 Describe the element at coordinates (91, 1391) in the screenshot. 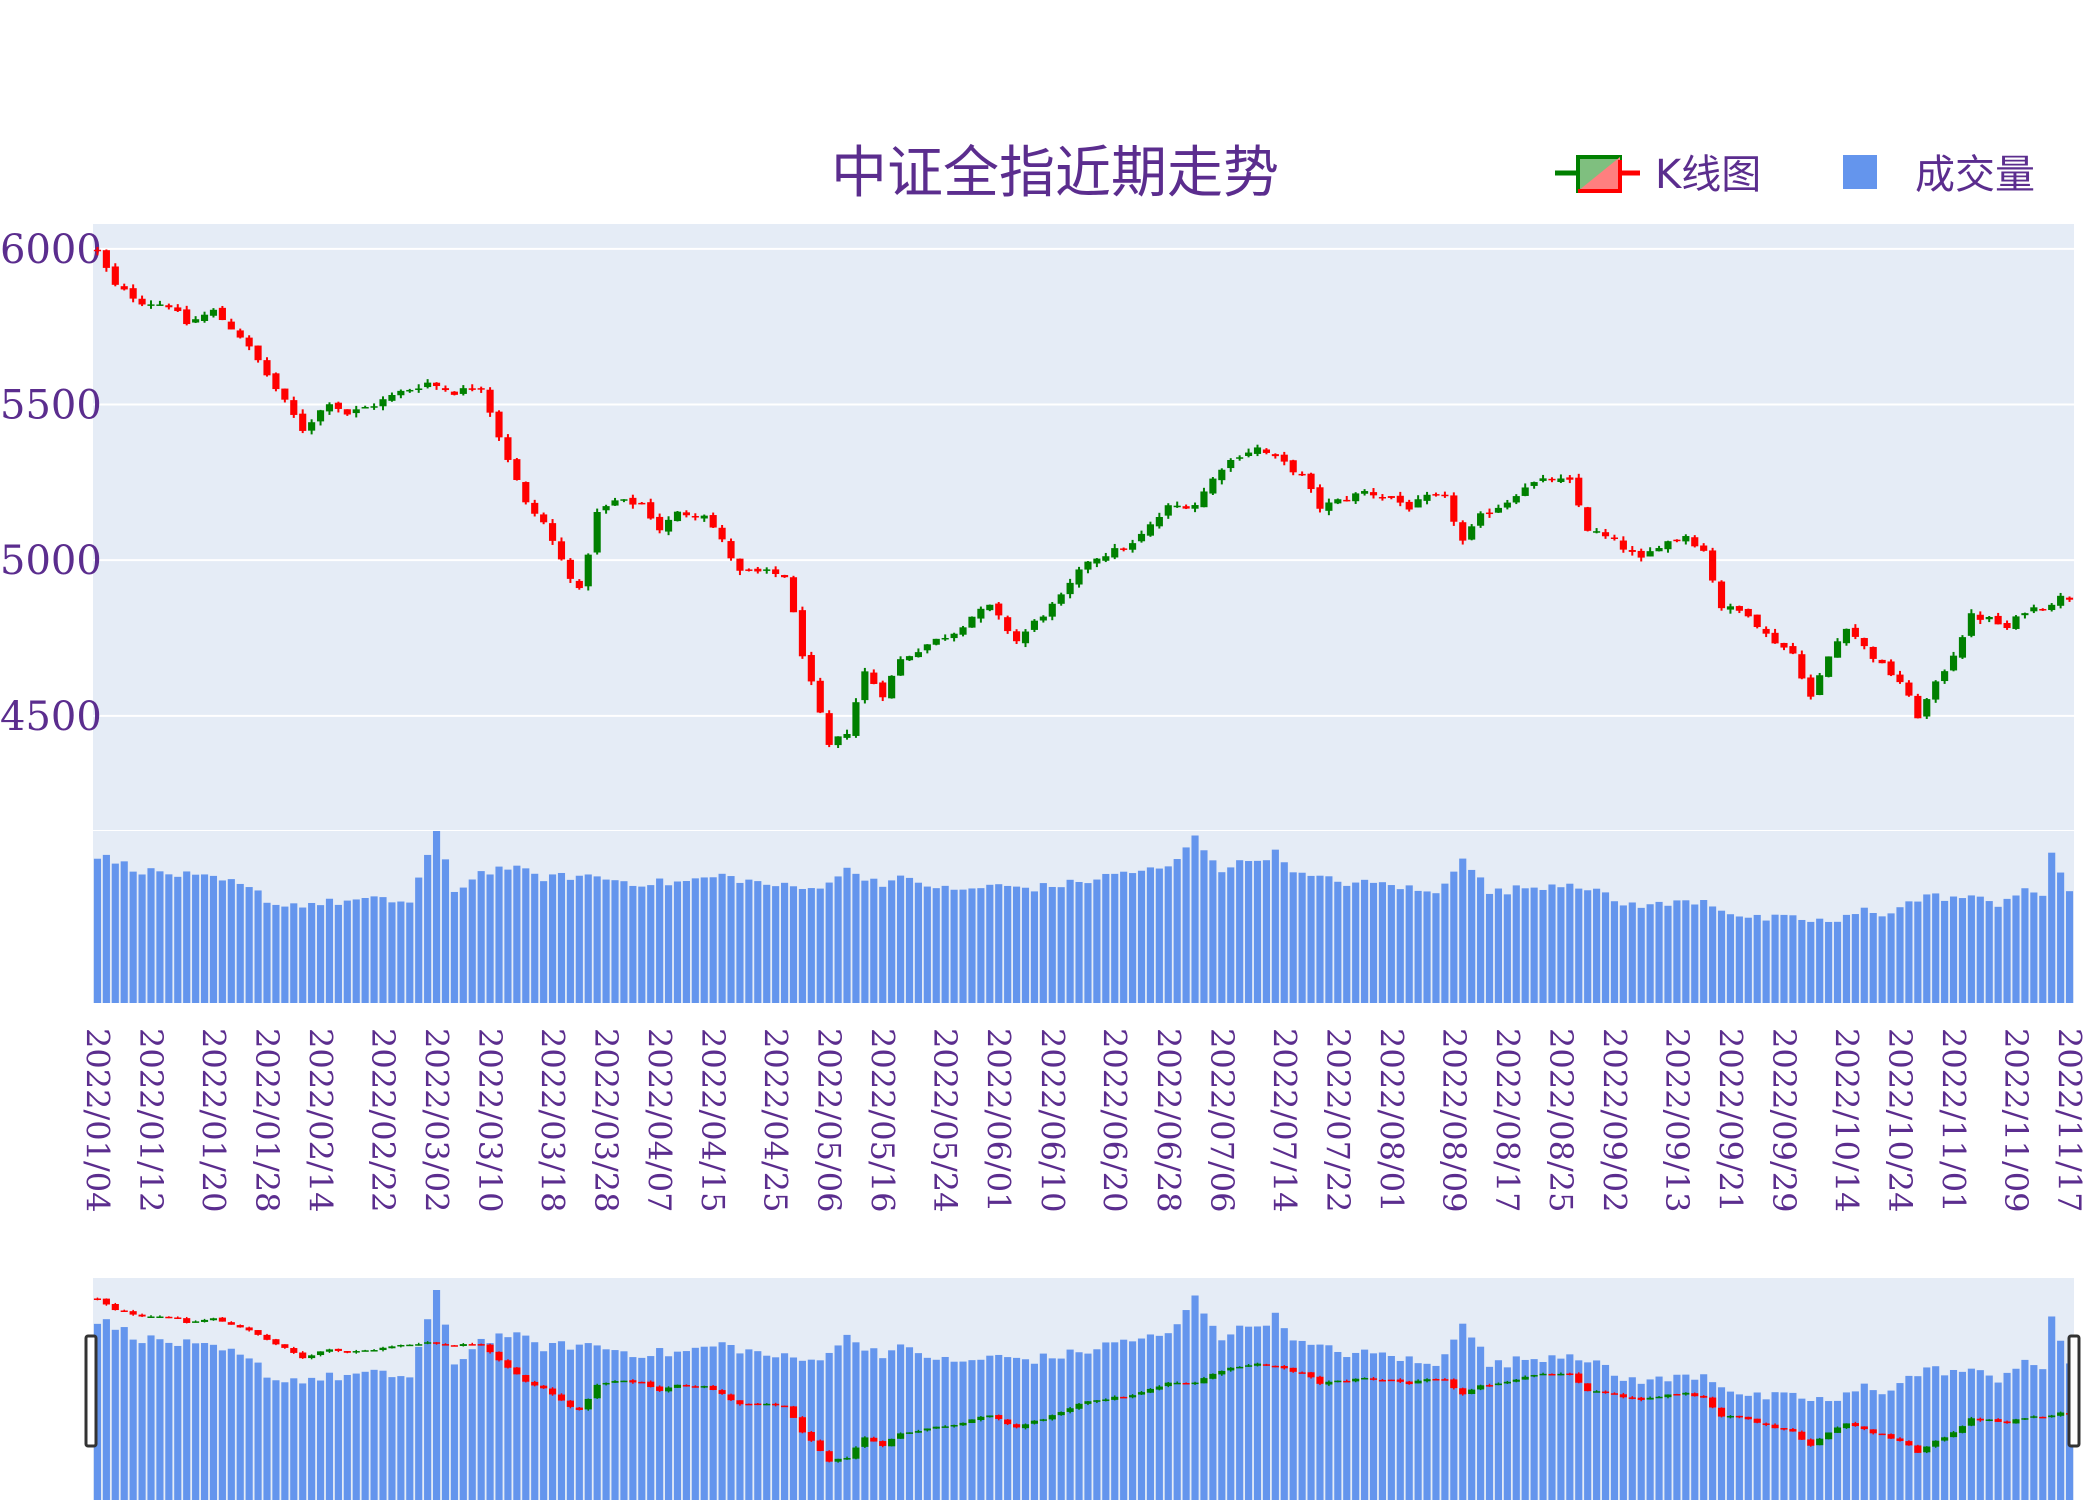

I see `range-slider-left-handle` at that location.